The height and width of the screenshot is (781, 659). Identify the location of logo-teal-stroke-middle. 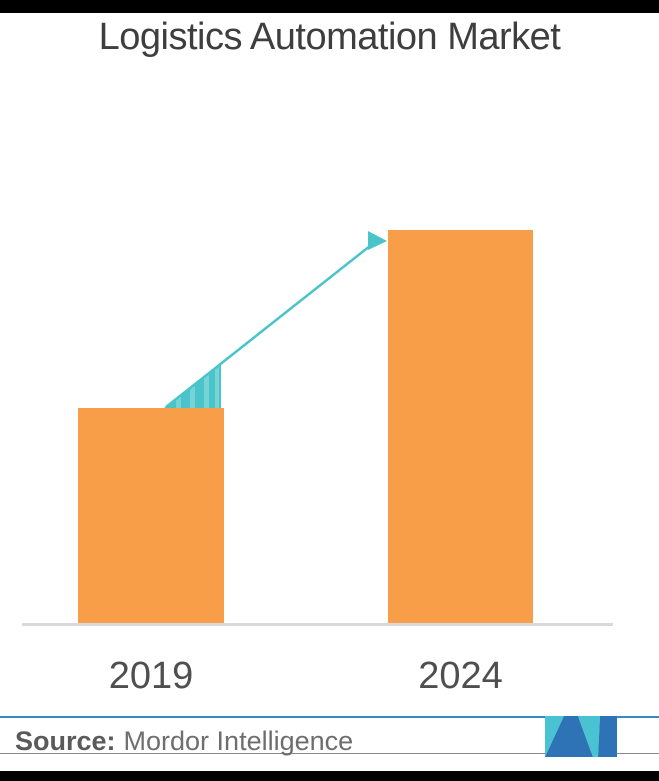
(589, 736).